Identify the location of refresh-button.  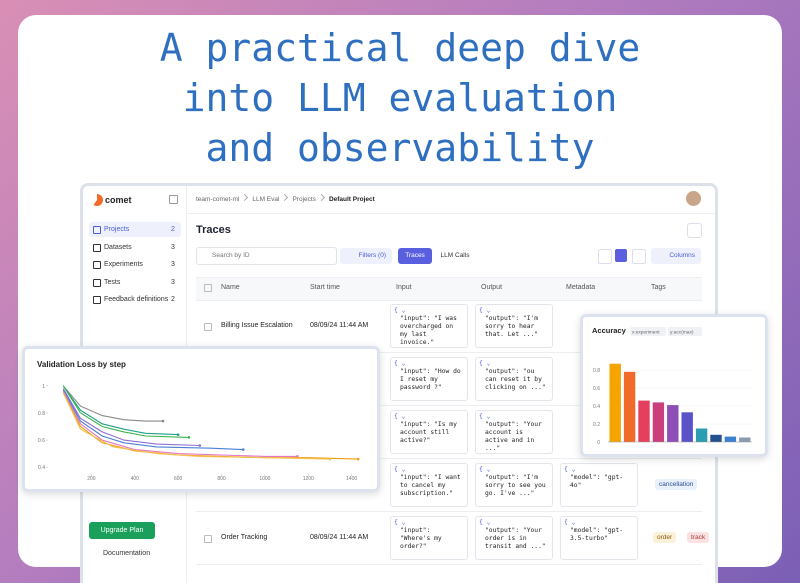
(694, 230).